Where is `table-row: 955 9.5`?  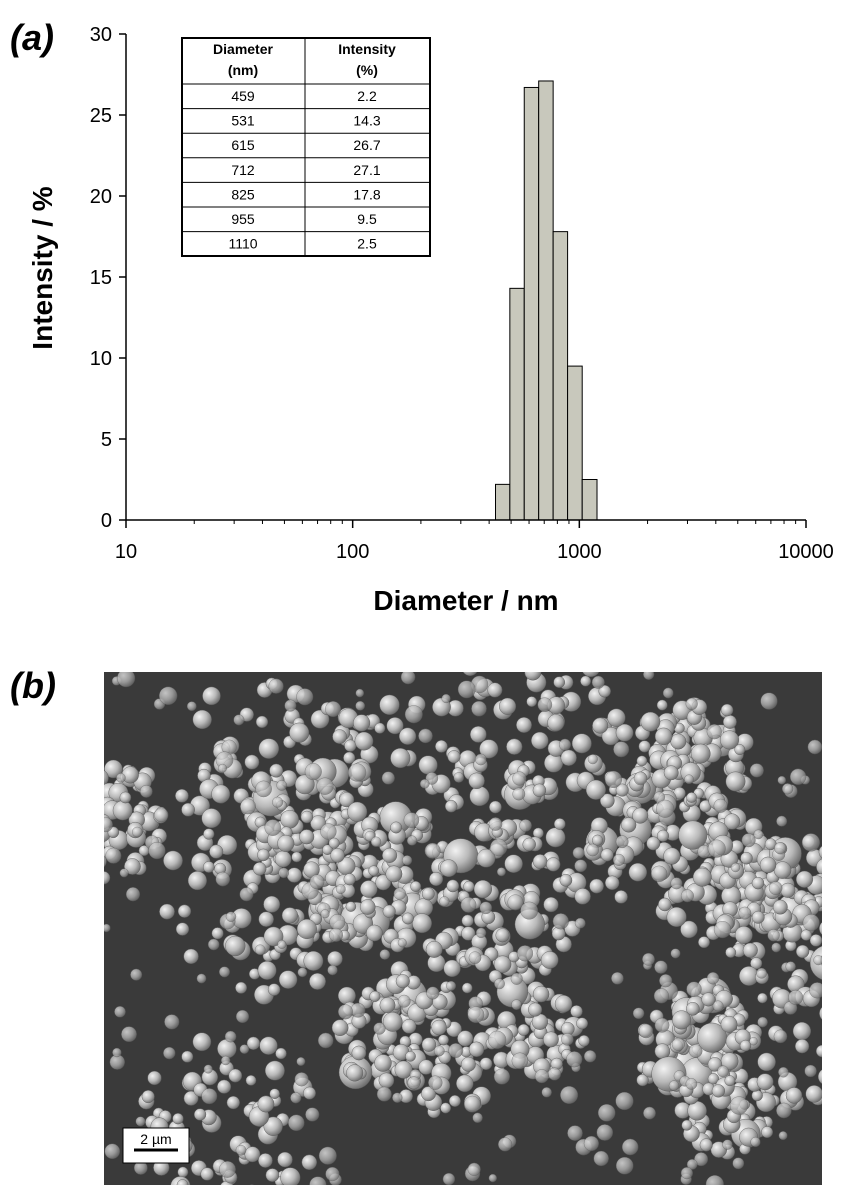
table-row: 955 9.5 is located at coordinates (304, 219).